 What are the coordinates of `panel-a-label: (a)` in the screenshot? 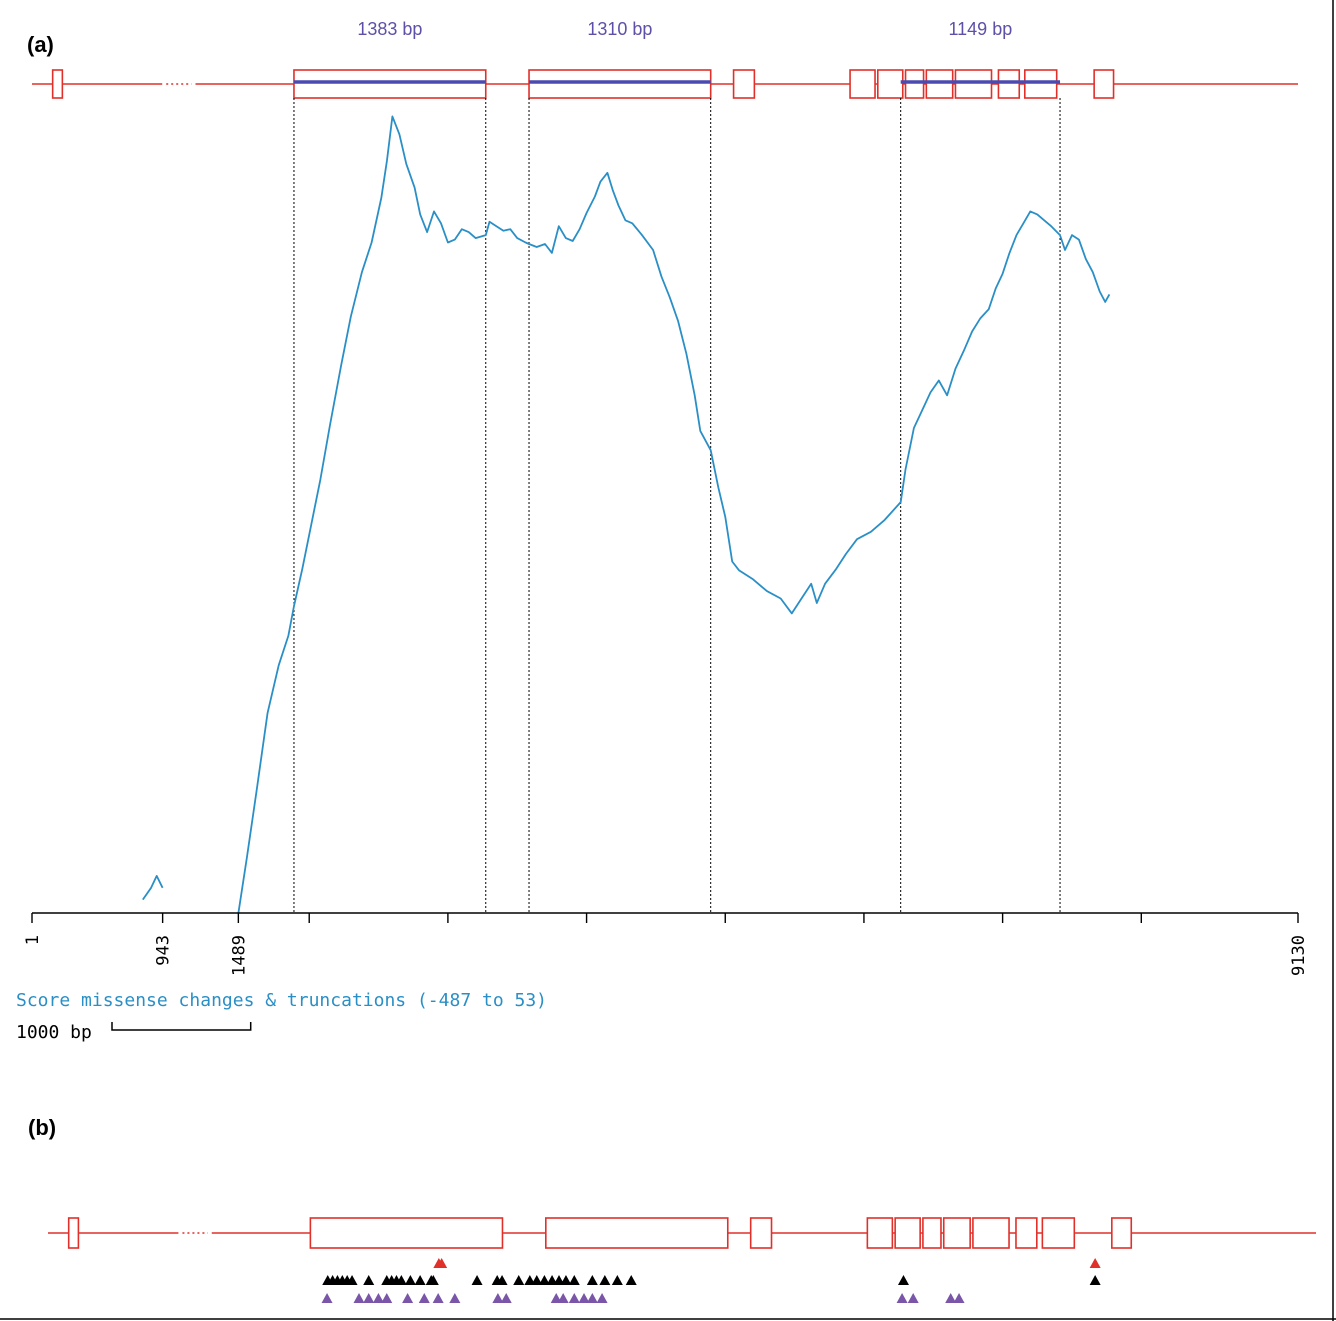 It's located at (40, 44).